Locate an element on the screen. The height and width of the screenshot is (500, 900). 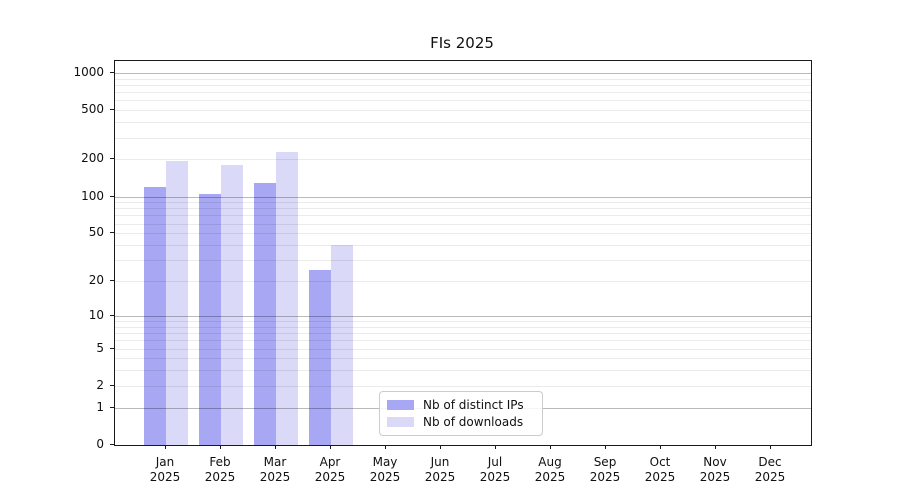
x-tick-label-mar: Mar 2025 is located at coordinates (275, 469).